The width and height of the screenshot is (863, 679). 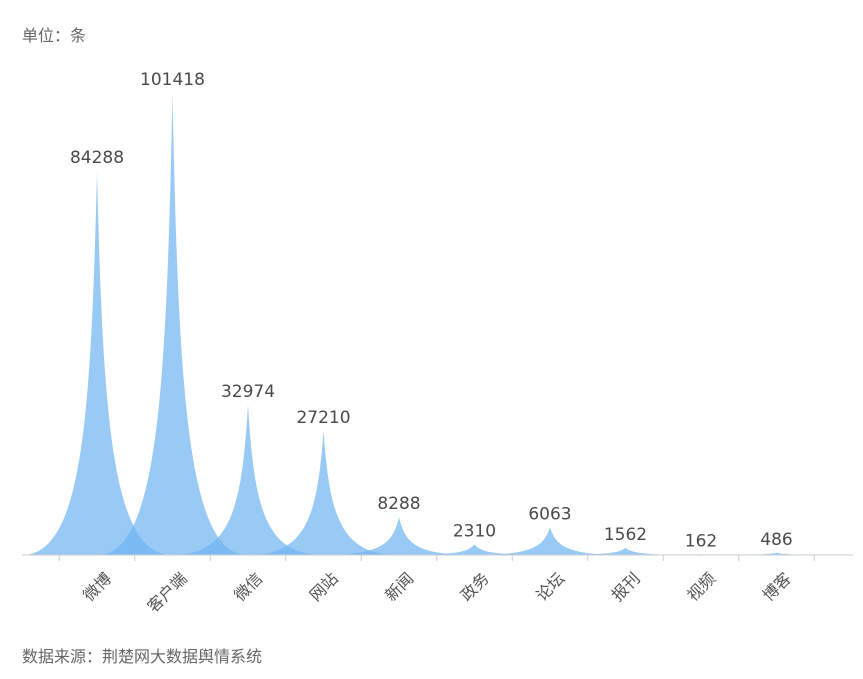 What do you see at coordinates (626, 587) in the screenshot?
I see `category-label: 报刊` at bounding box center [626, 587].